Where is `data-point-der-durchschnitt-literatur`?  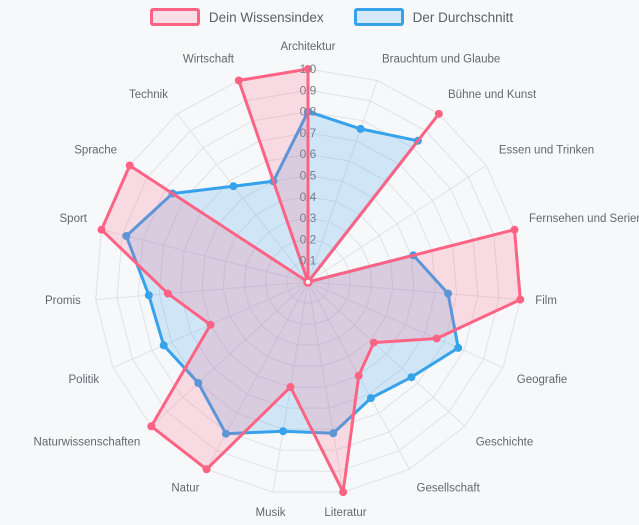 data-point-der-durchschnitt-literatur is located at coordinates (333, 433).